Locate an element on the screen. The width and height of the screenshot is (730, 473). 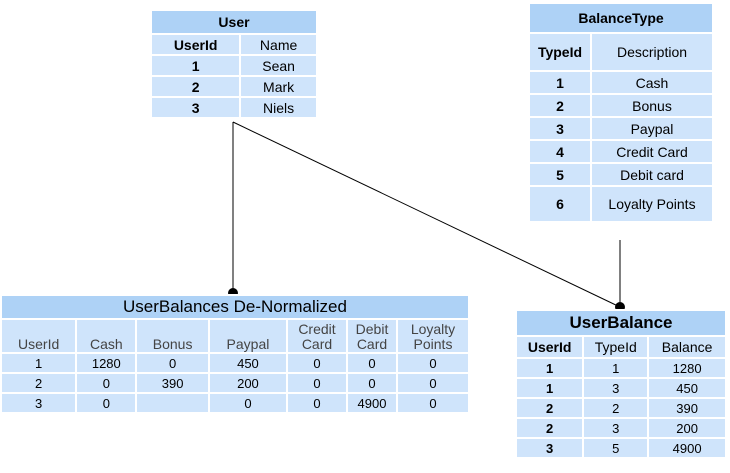
table-row: 4 Credit Card is located at coordinates (621, 151).